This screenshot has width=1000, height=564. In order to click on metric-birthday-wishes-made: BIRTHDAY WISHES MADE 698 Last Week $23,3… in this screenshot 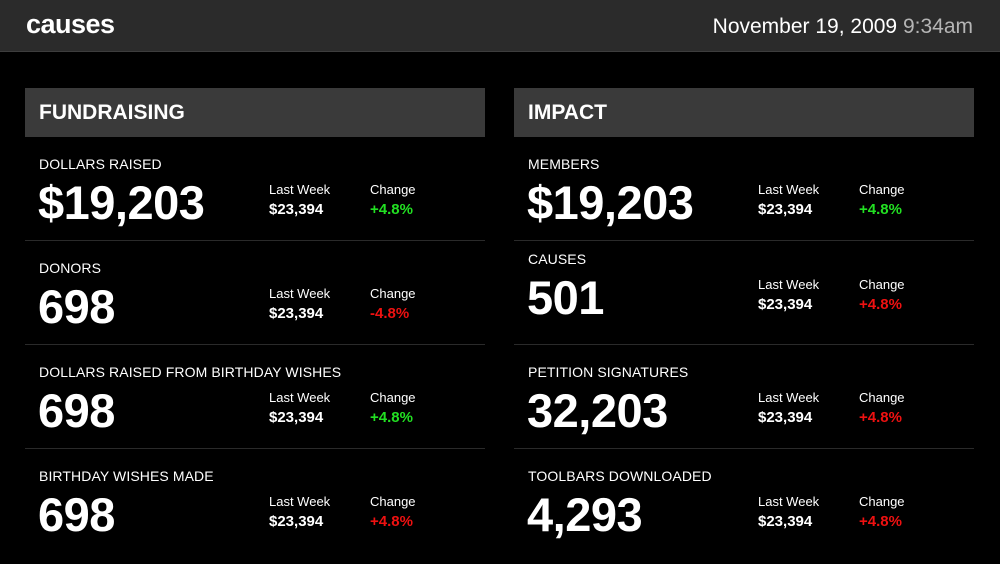, I will do `click(255, 501)`.